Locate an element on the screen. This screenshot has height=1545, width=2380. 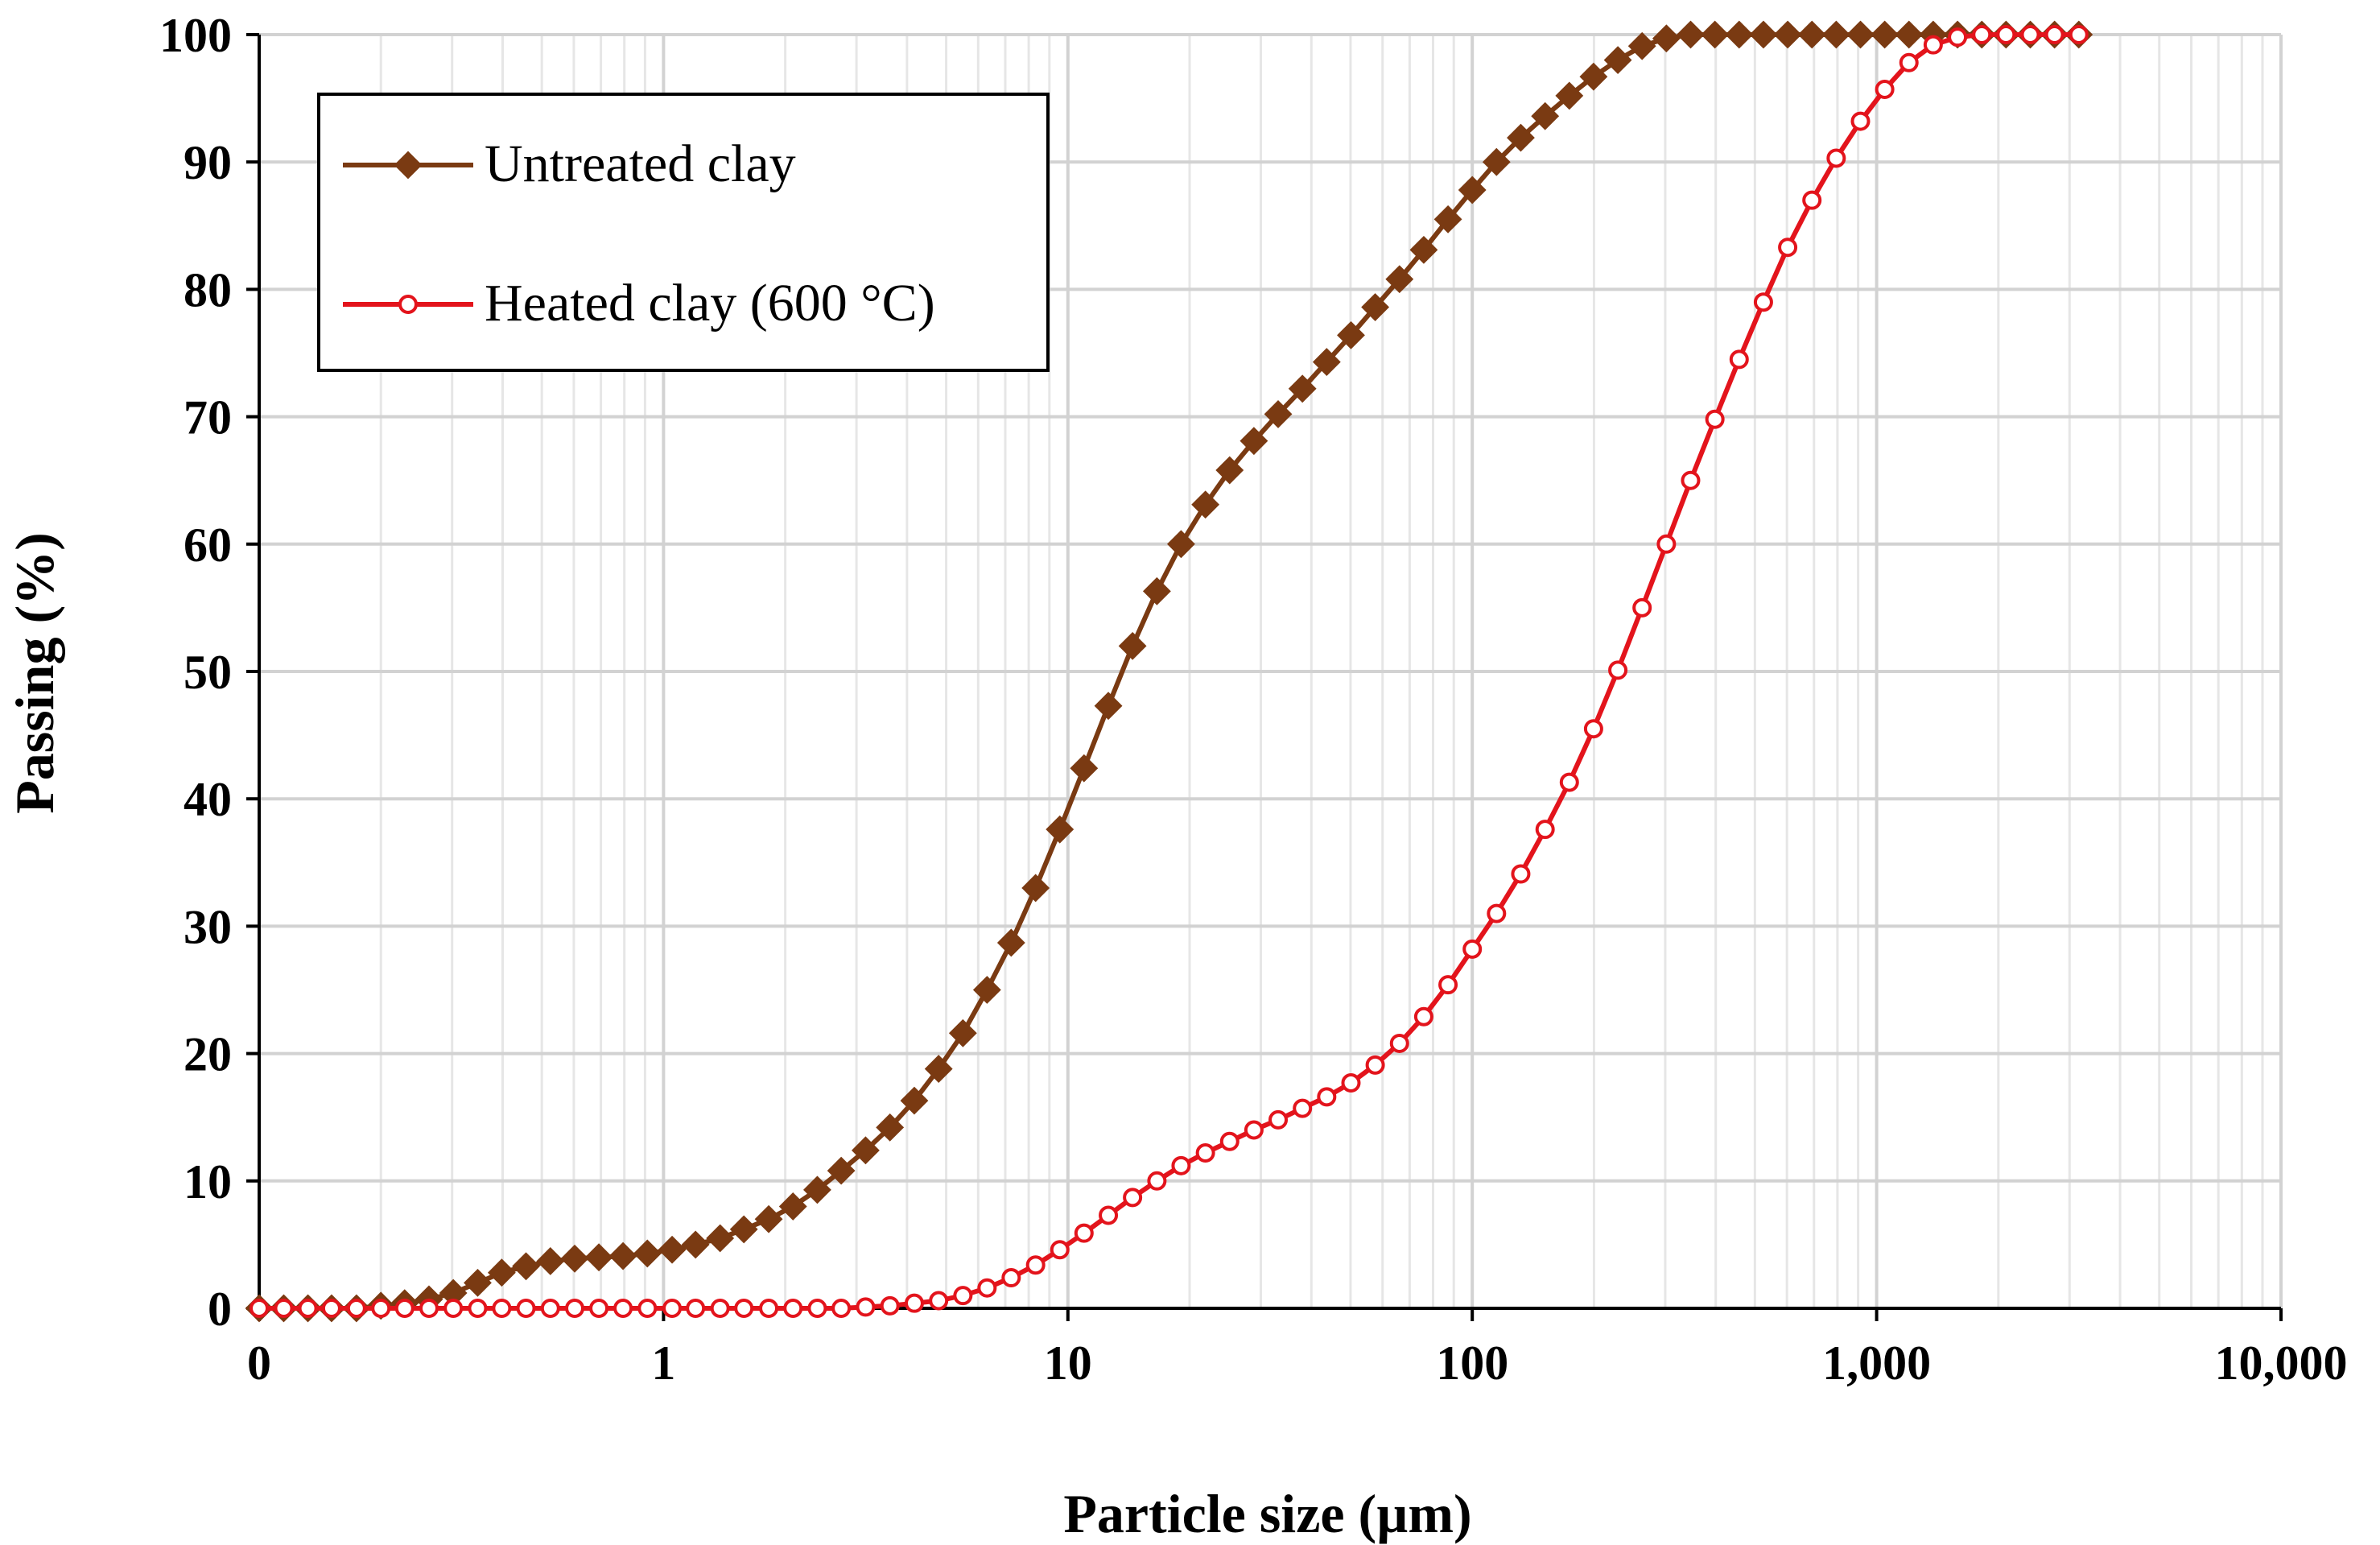
x-tick-label: 100 is located at coordinates (1472, 1363).